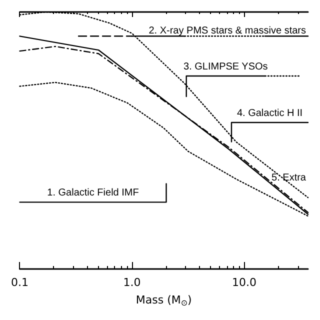 The width and height of the screenshot is (320, 320). What do you see at coordinates (269, 114) in the screenshot?
I see `series-label: 4. Galactic H II` at bounding box center [269, 114].